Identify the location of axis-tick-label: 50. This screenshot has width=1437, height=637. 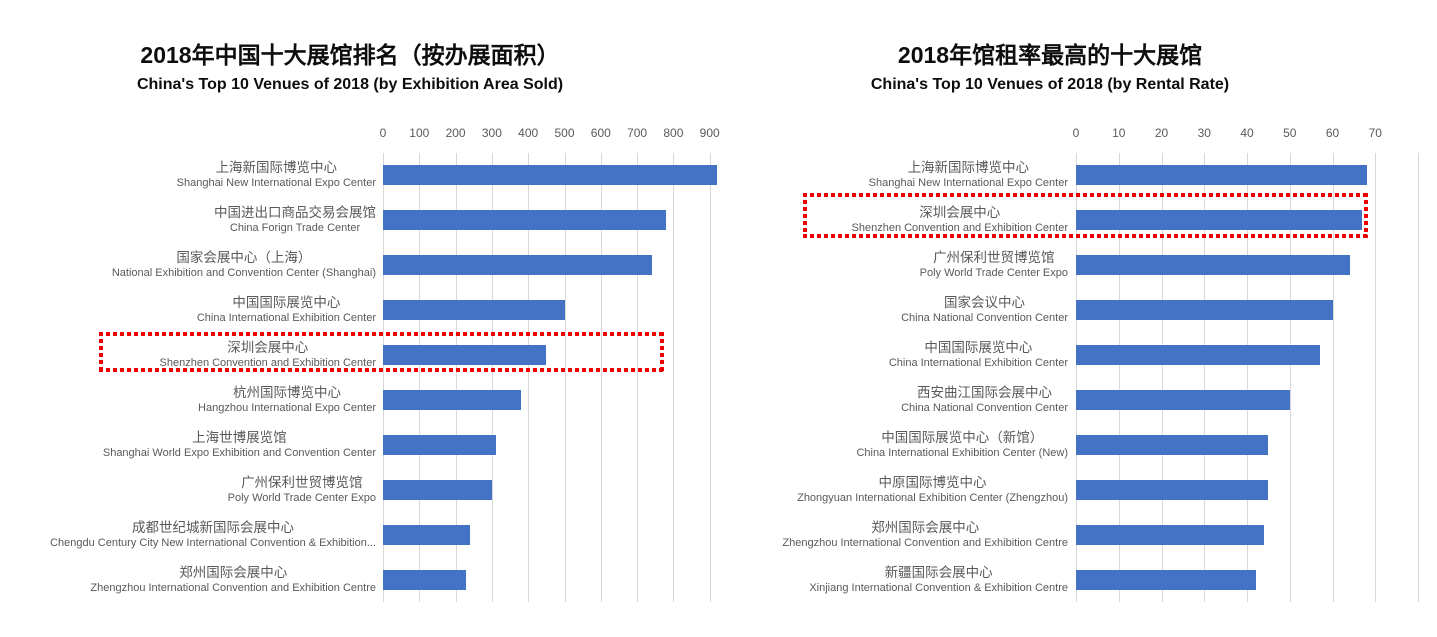
(1290, 133).